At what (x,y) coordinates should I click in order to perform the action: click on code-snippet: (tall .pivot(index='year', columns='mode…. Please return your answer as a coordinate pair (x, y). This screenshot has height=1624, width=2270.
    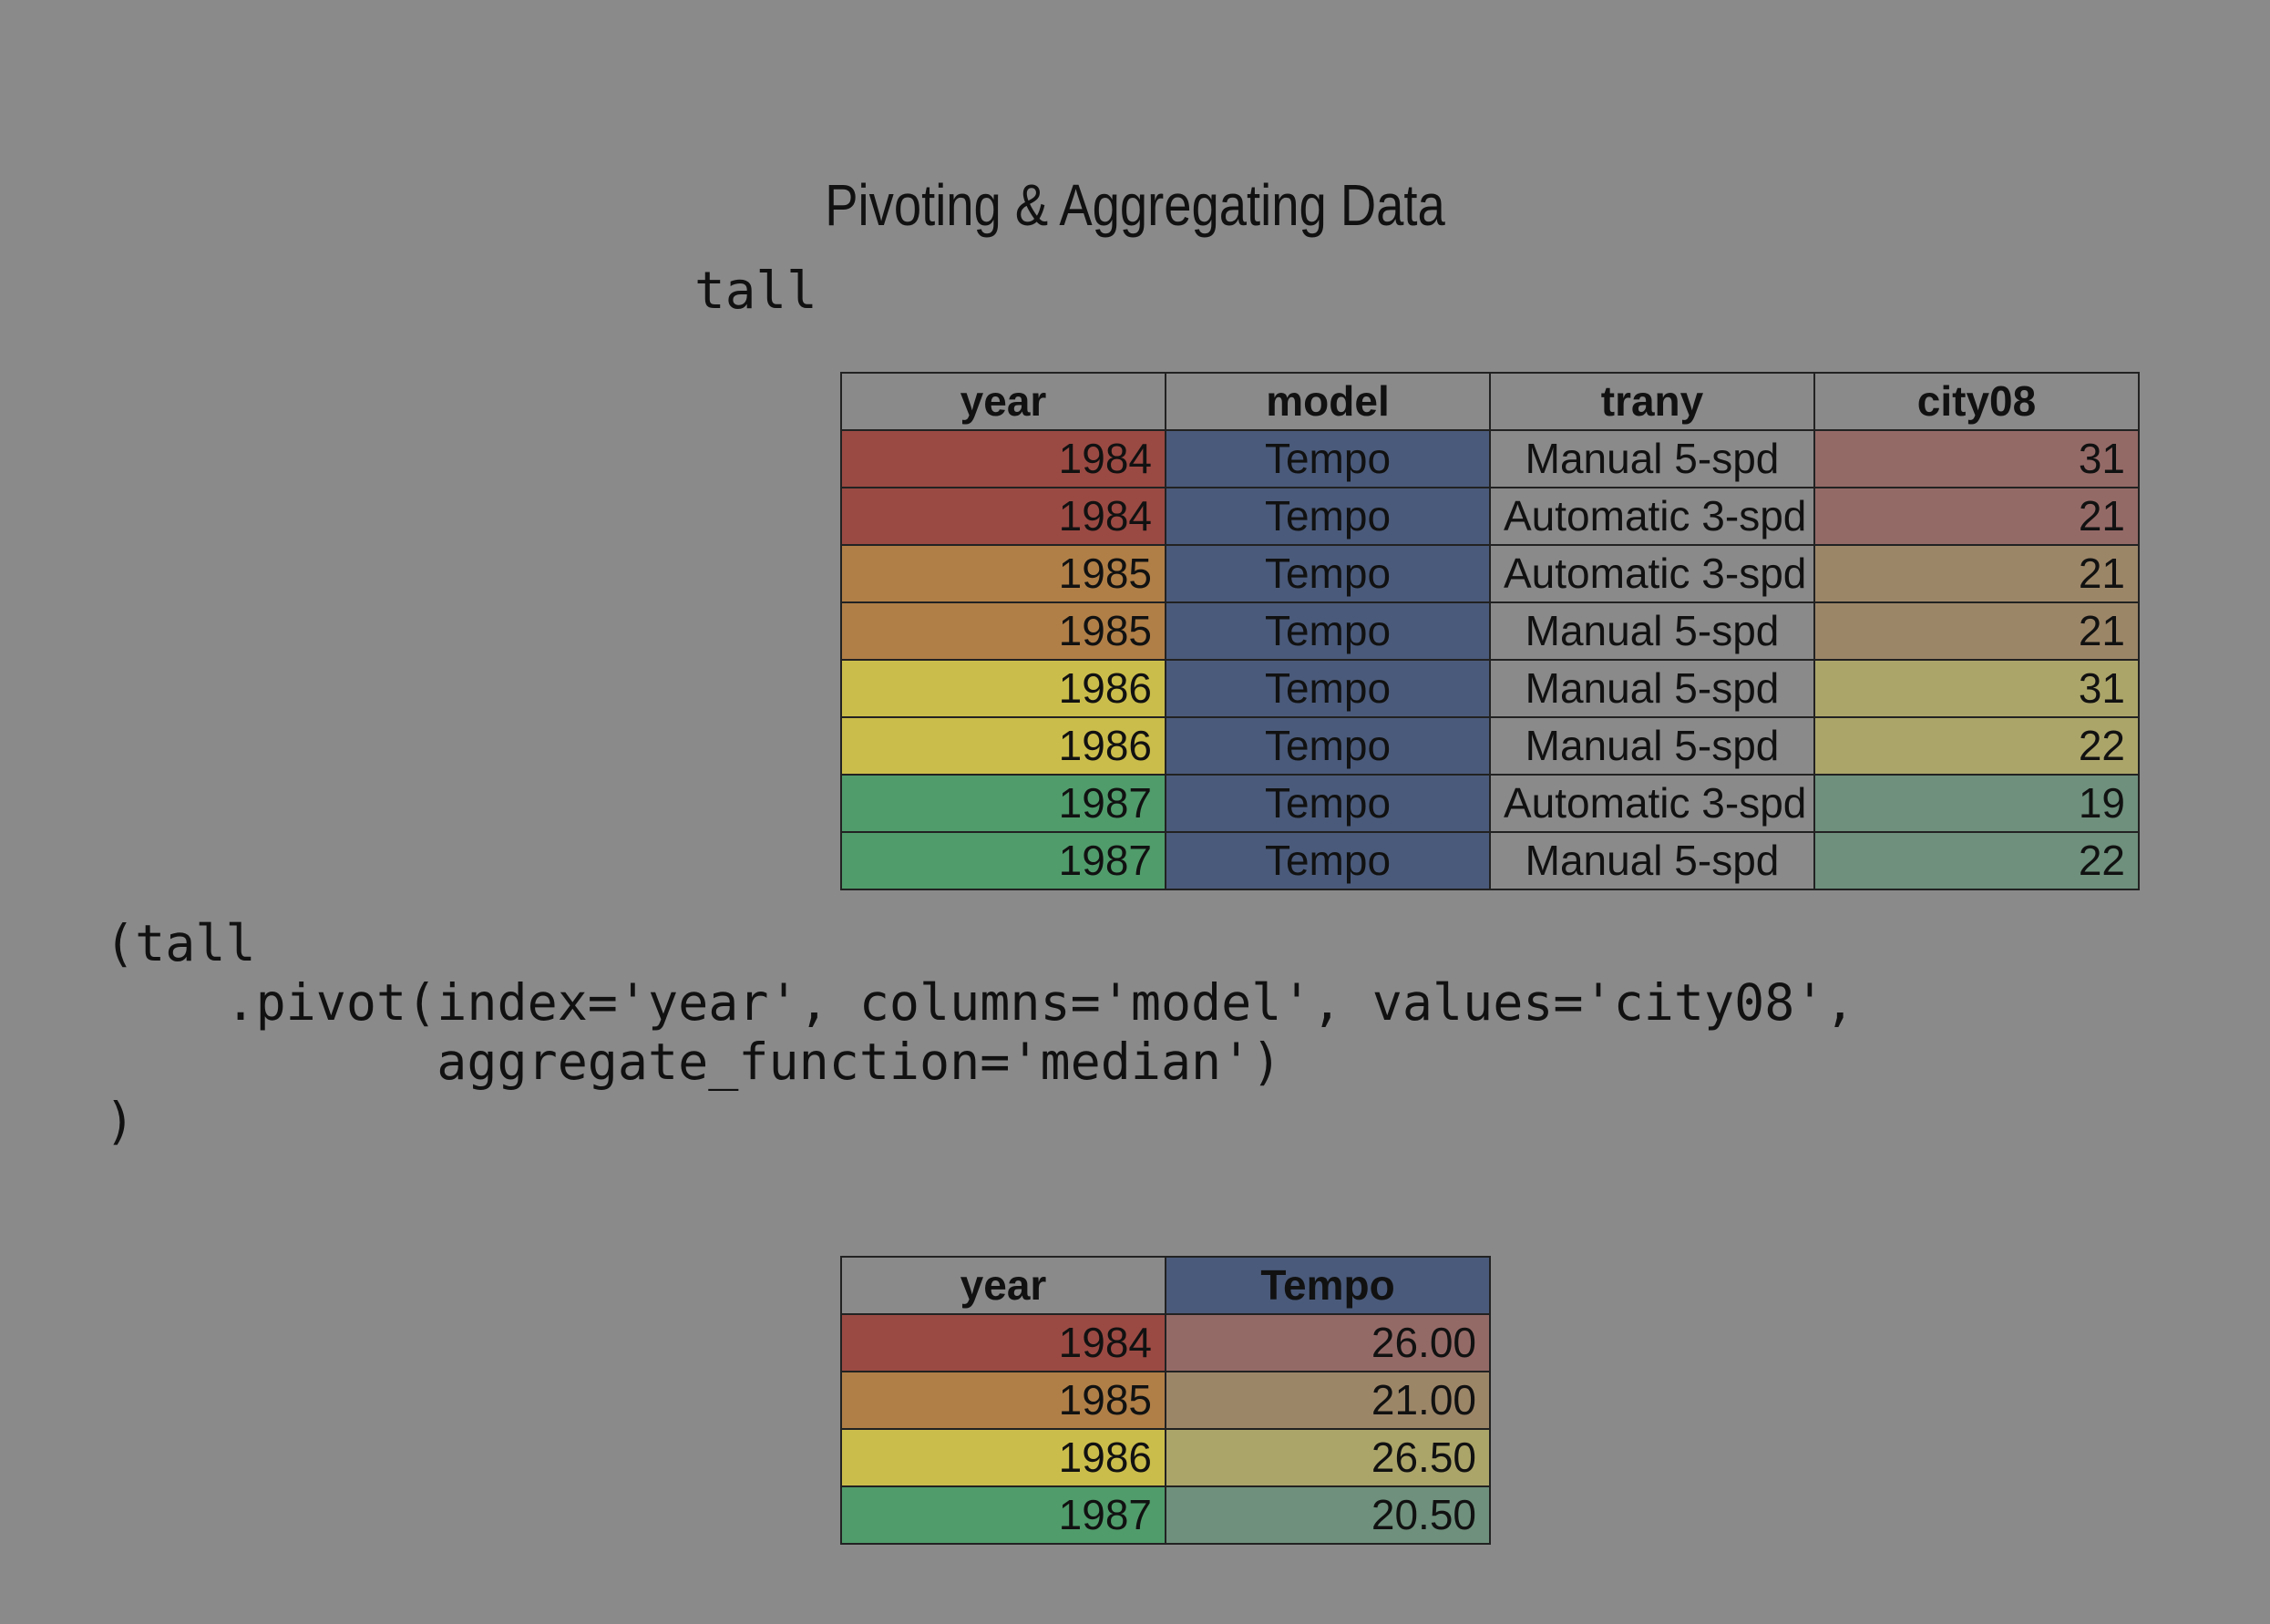
    Looking at the image, I should click on (980, 1032).